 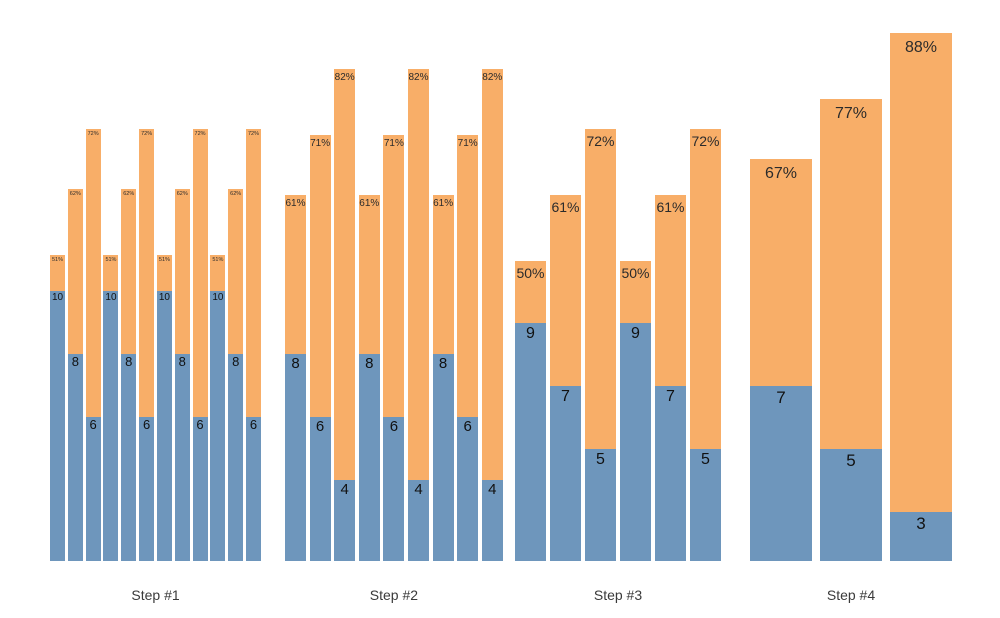 What do you see at coordinates (369, 378) in the screenshot?
I see `bar-step2-4: 61% 8` at bounding box center [369, 378].